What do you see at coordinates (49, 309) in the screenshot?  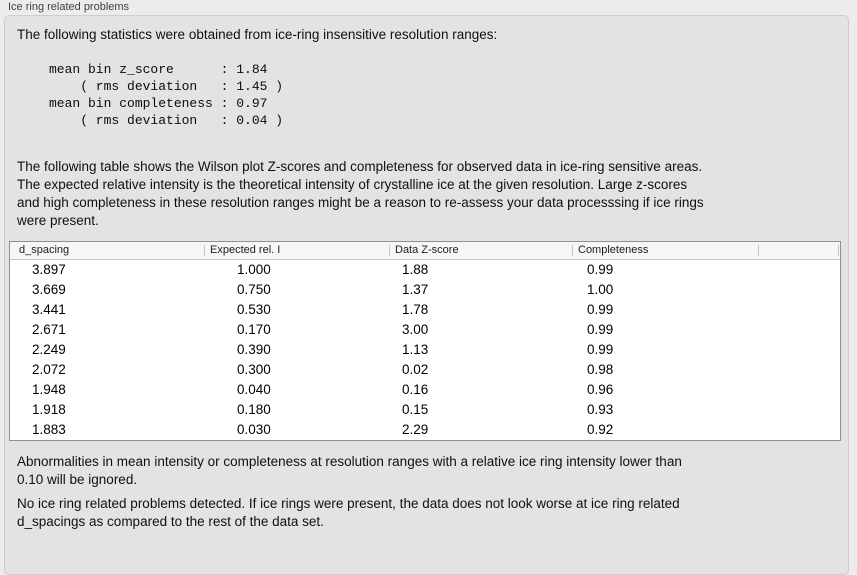 I see `table-cell: 3.441` at bounding box center [49, 309].